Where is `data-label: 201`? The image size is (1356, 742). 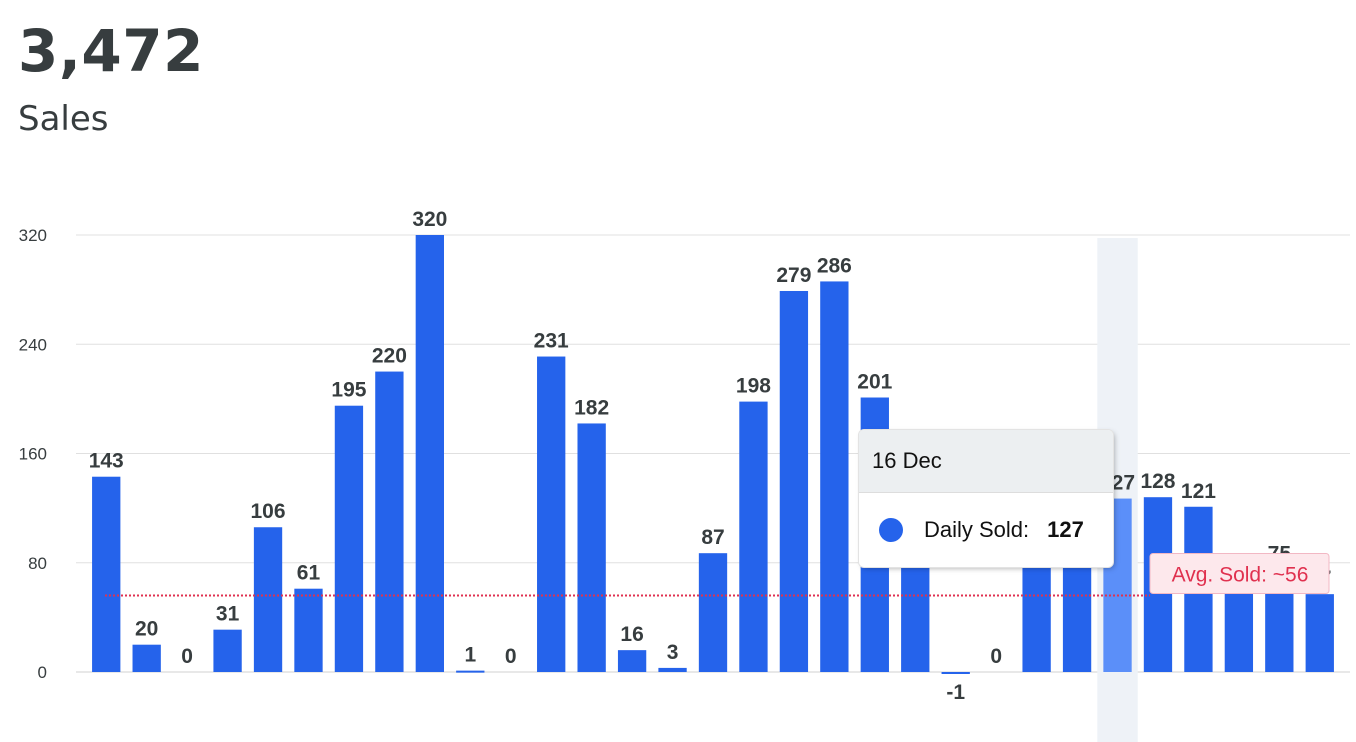
data-label: 201 is located at coordinates (874, 382).